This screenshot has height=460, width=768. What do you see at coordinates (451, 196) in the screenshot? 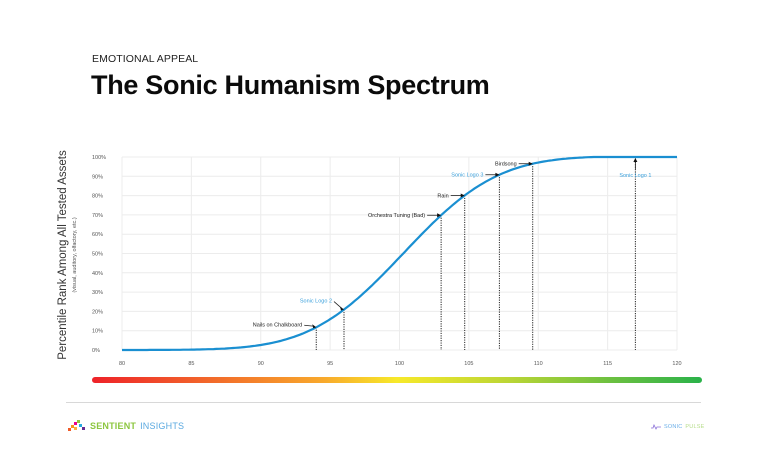
I see `annotation-rain: Rain` at bounding box center [451, 196].